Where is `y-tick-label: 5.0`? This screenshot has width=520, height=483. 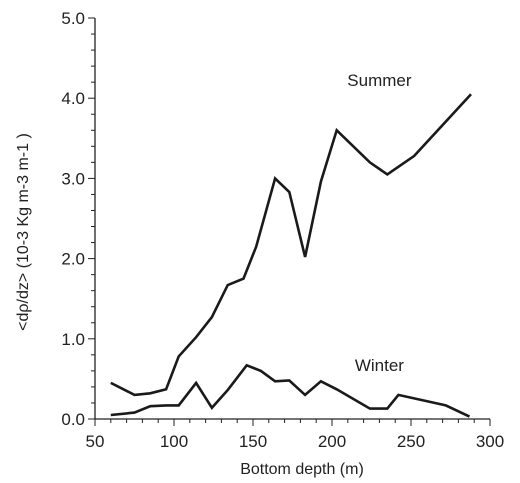 y-tick-label: 5.0 is located at coordinates (73, 18).